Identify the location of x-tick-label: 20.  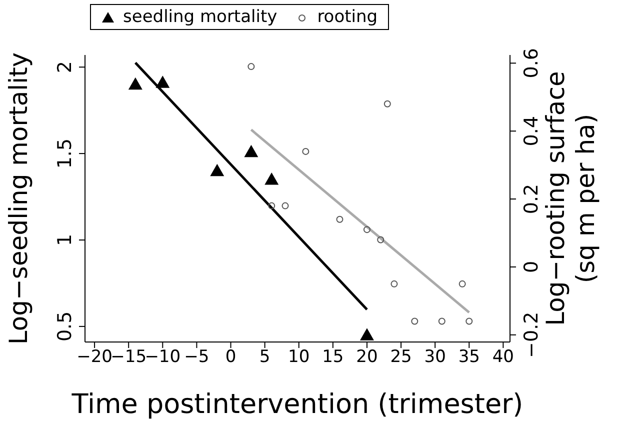
(367, 357).